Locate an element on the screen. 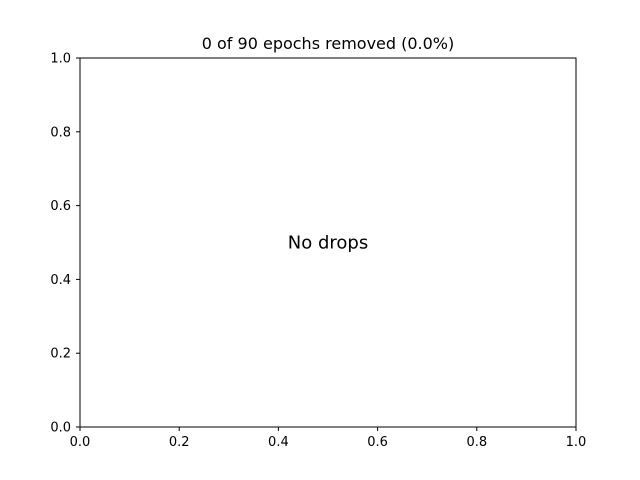  x-tick-label: 0.8 is located at coordinates (476, 442).